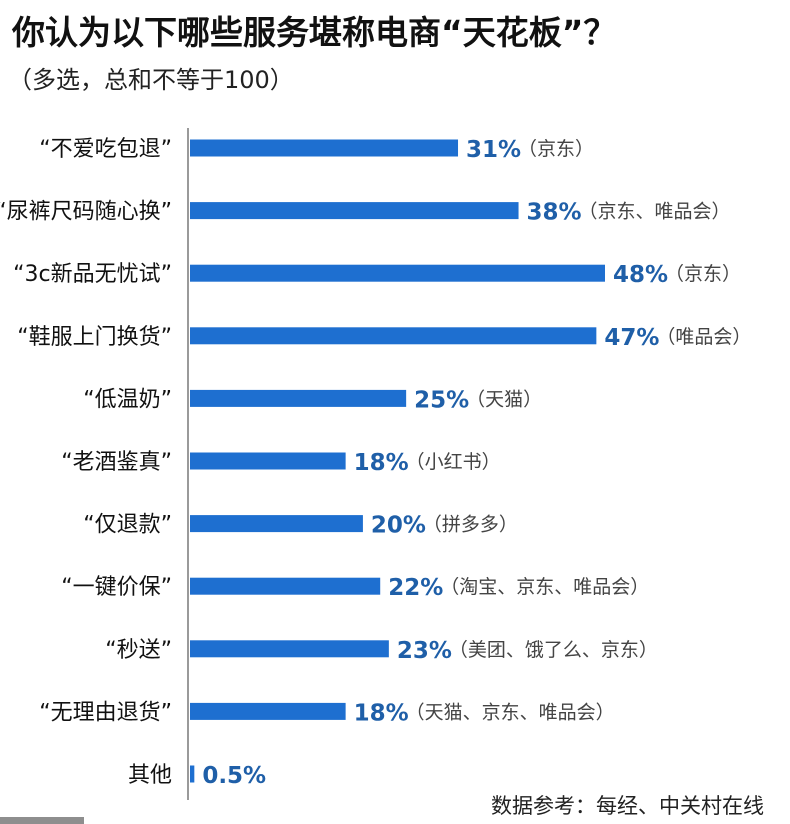  Describe the element at coordinates (627, 806) in the screenshot. I see `source-note: 数据参考：每经、中关村在线` at that location.